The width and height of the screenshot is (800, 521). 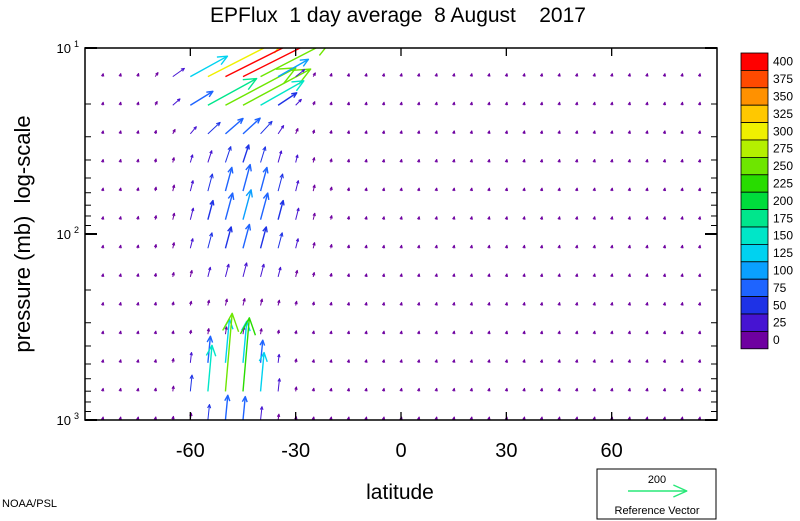 I want to click on colorbar-label: 375, so click(x=783, y=79).